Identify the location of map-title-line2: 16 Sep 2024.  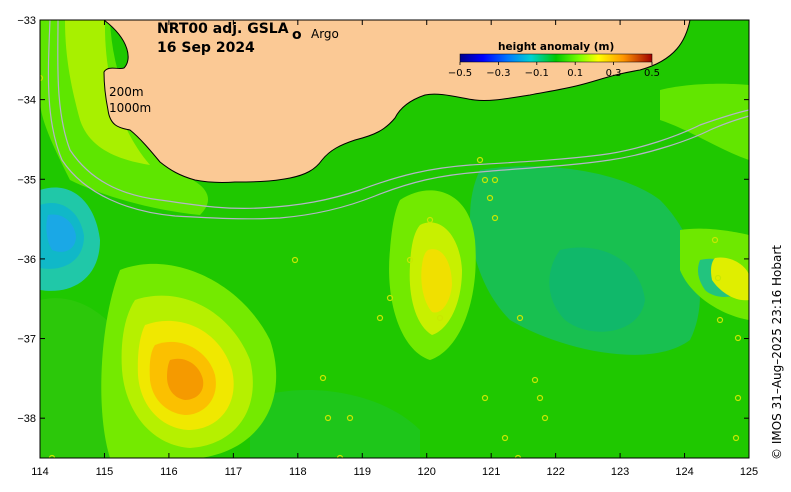
(206, 48).